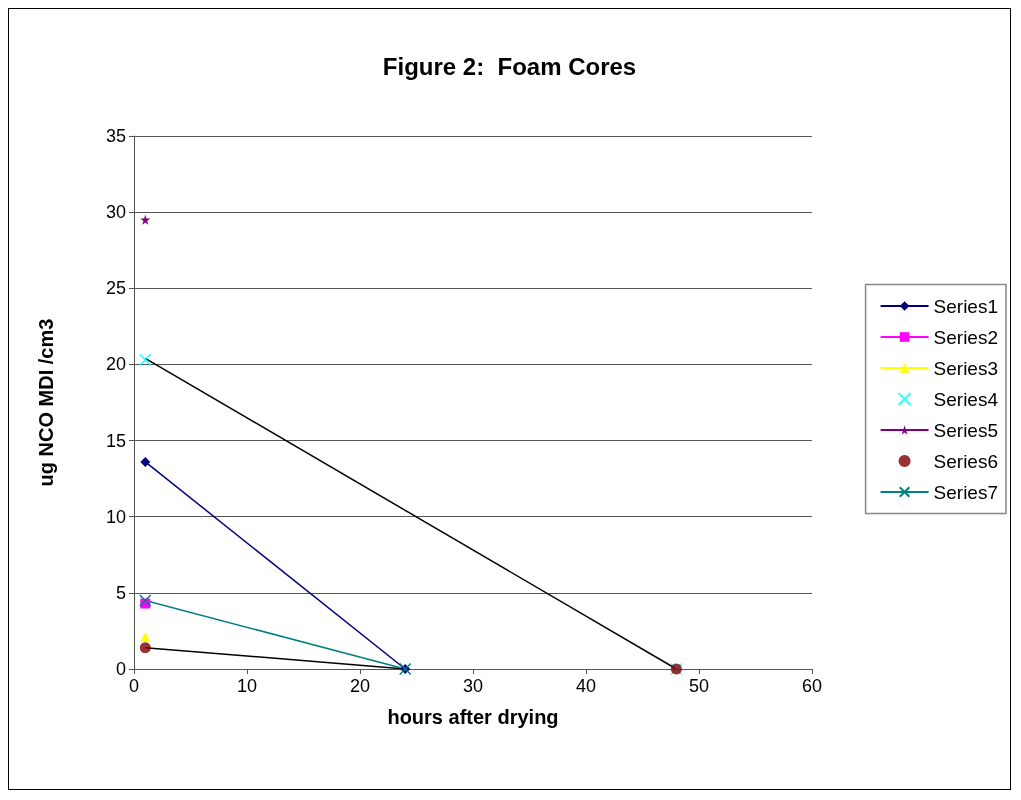  Describe the element at coordinates (360, 686) in the screenshot. I see `x-tick-label: 20` at that location.